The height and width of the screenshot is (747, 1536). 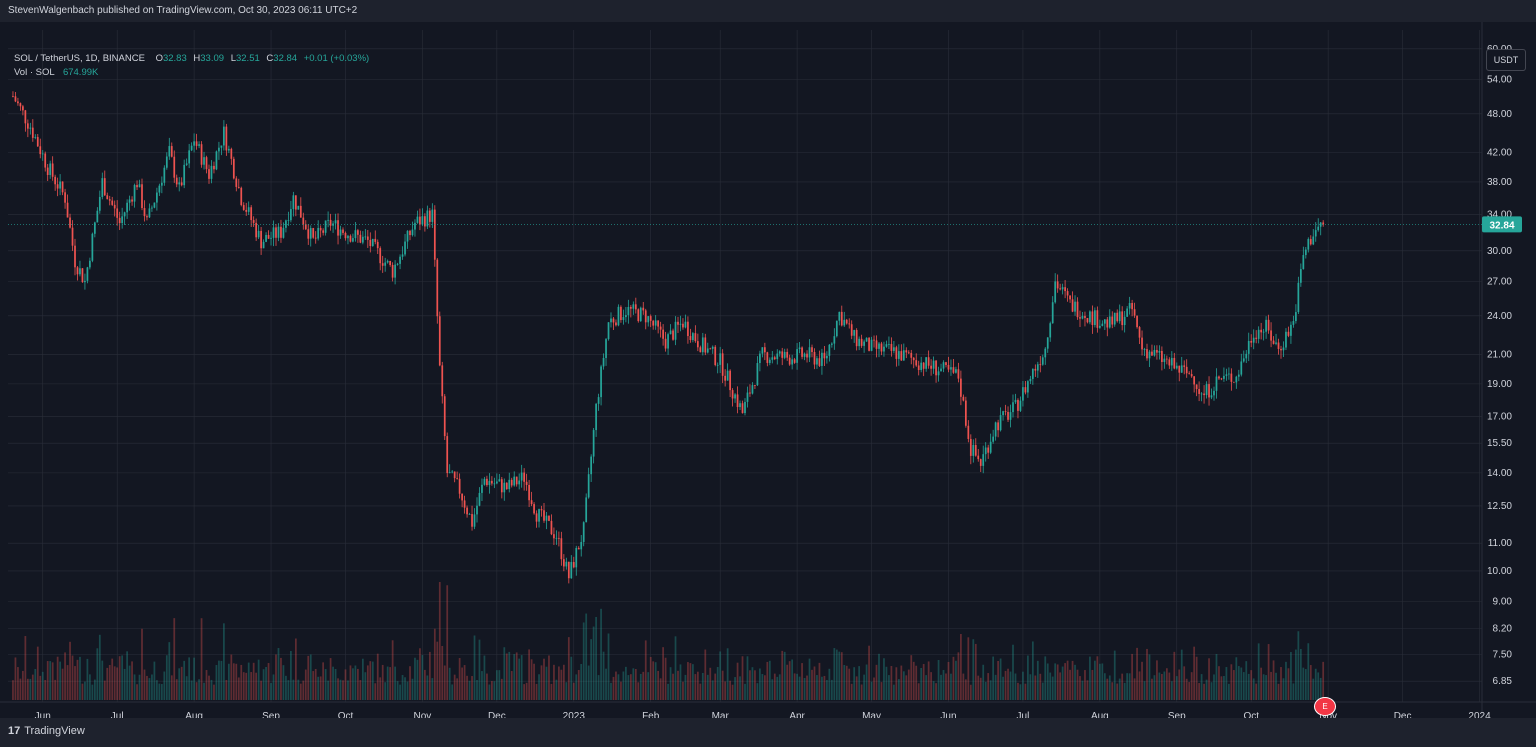 What do you see at coordinates (1500, 543) in the screenshot?
I see `price-tick-label: 11.00` at bounding box center [1500, 543].